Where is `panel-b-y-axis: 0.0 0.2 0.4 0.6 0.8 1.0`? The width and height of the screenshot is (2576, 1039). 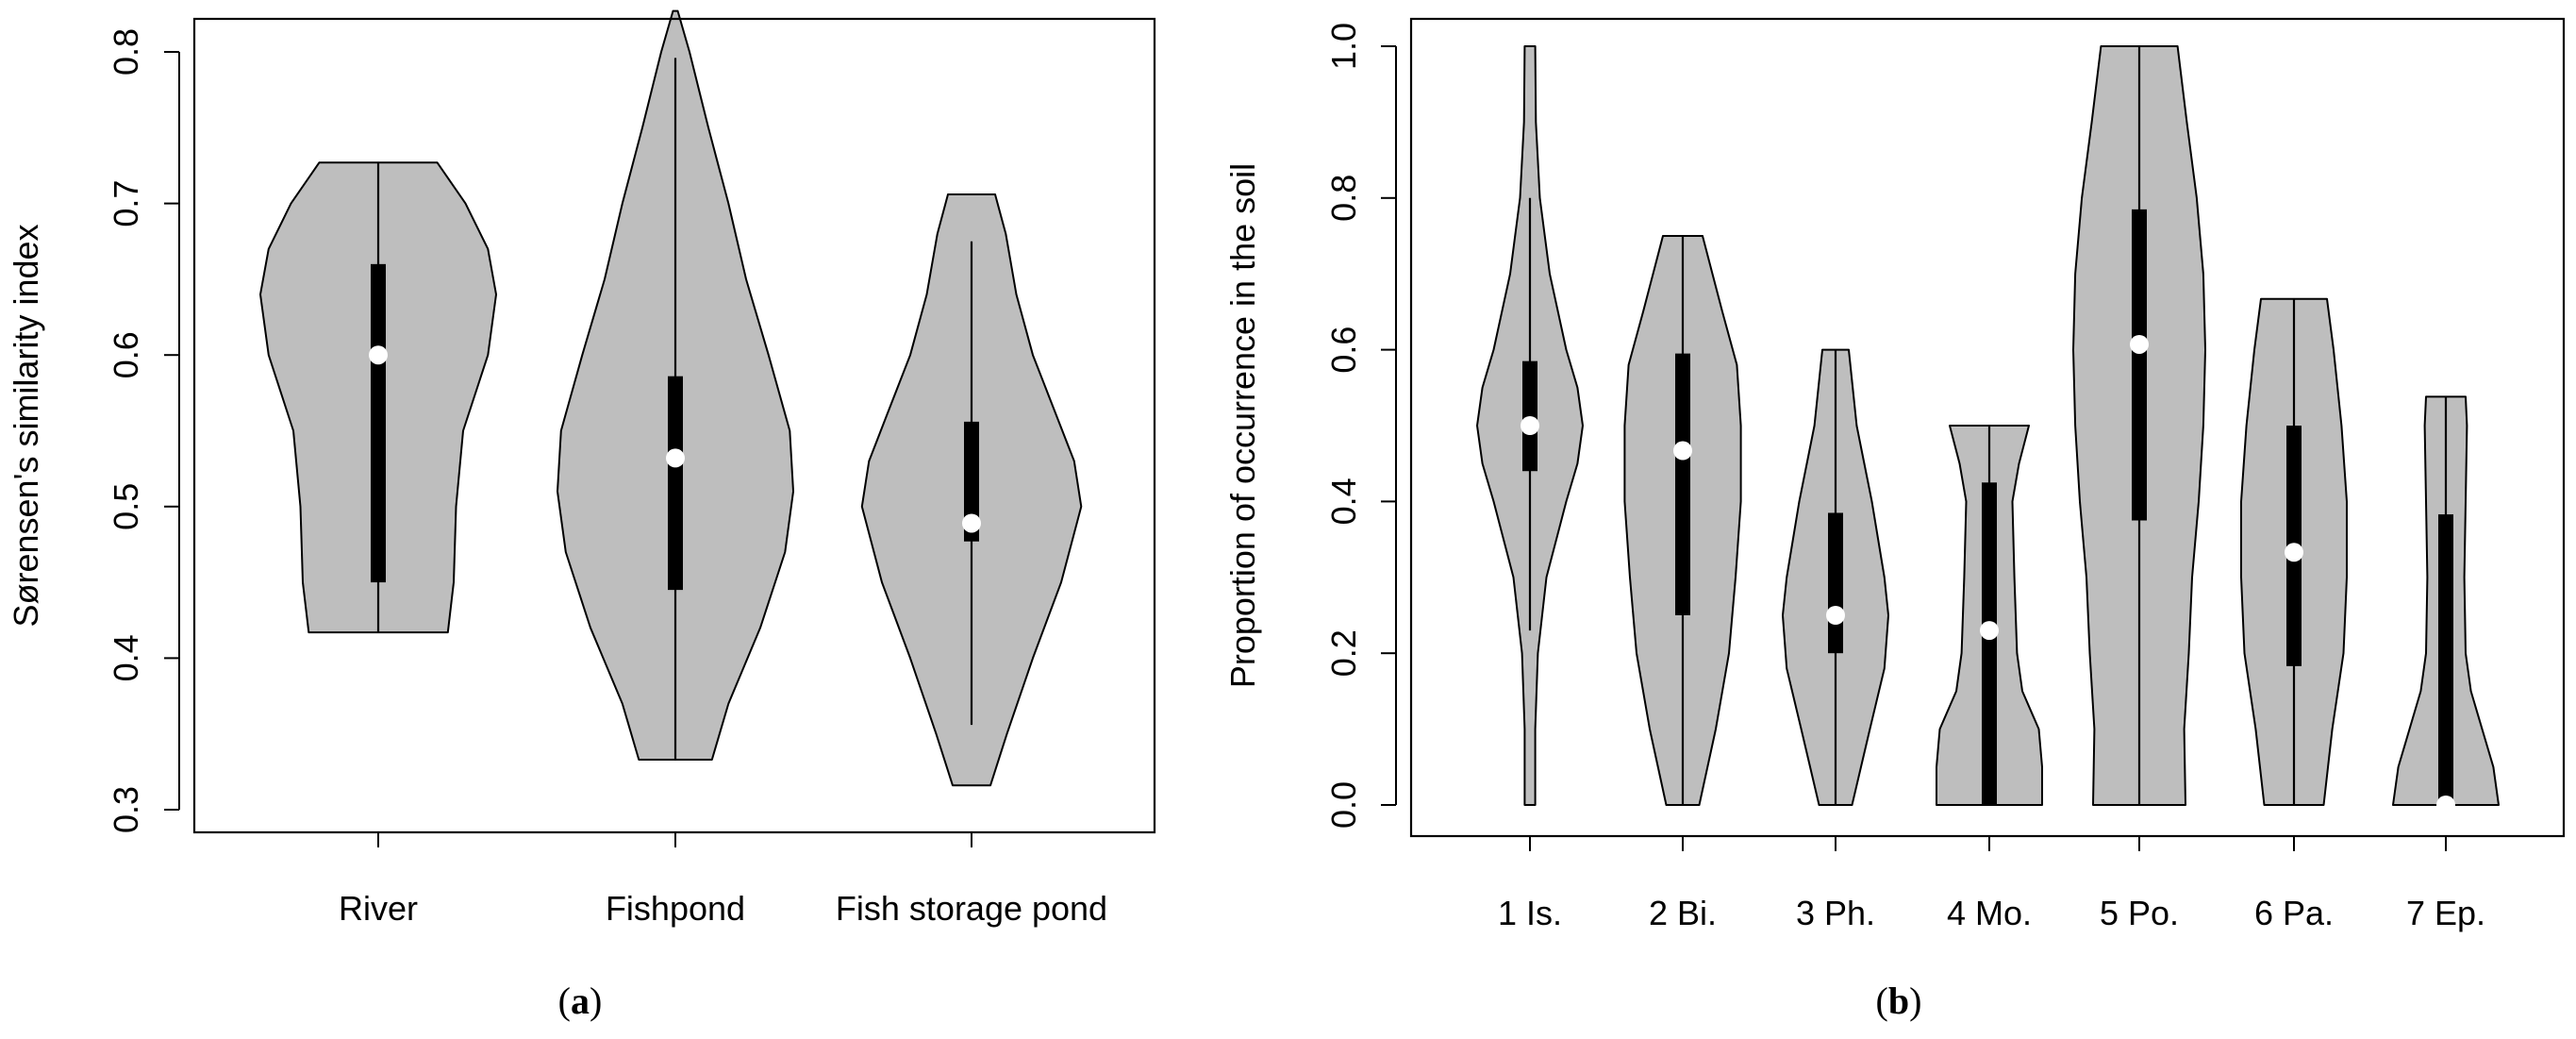
panel-b-y-axis: 0.0 0.2 0.4 0.6 0.8 1.0 is located at coordinates (1361, 426).